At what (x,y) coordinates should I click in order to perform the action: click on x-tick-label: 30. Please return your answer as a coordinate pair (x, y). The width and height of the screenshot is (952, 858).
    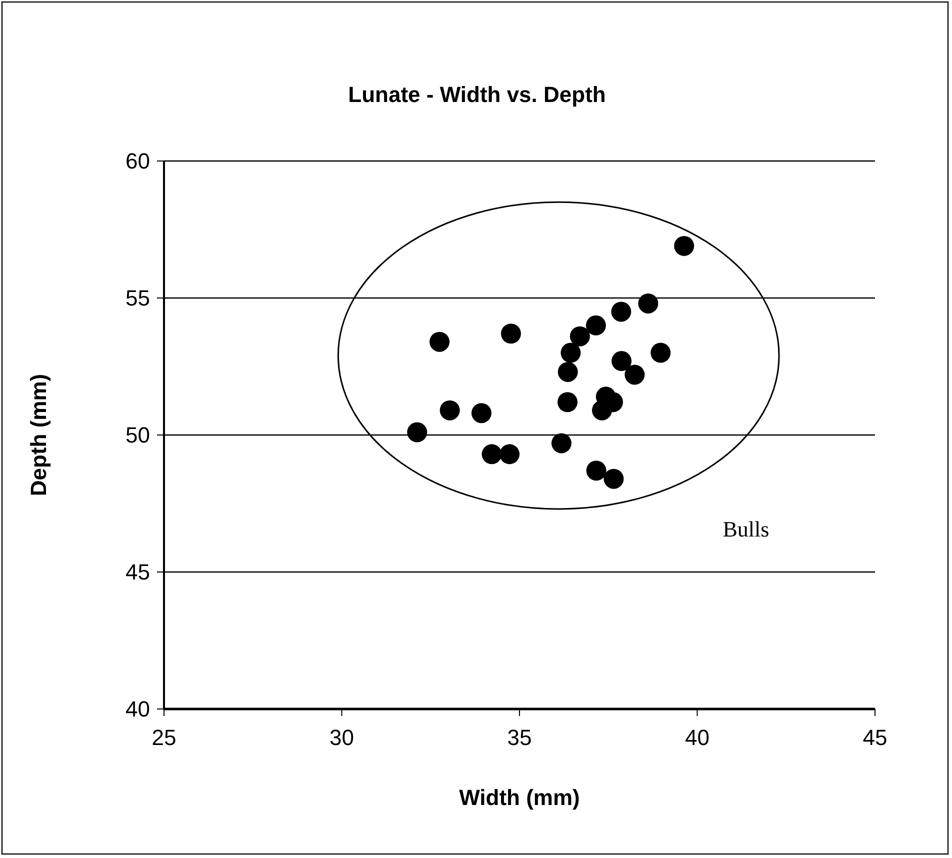
    Looking at the image, I should click on (342, 737).